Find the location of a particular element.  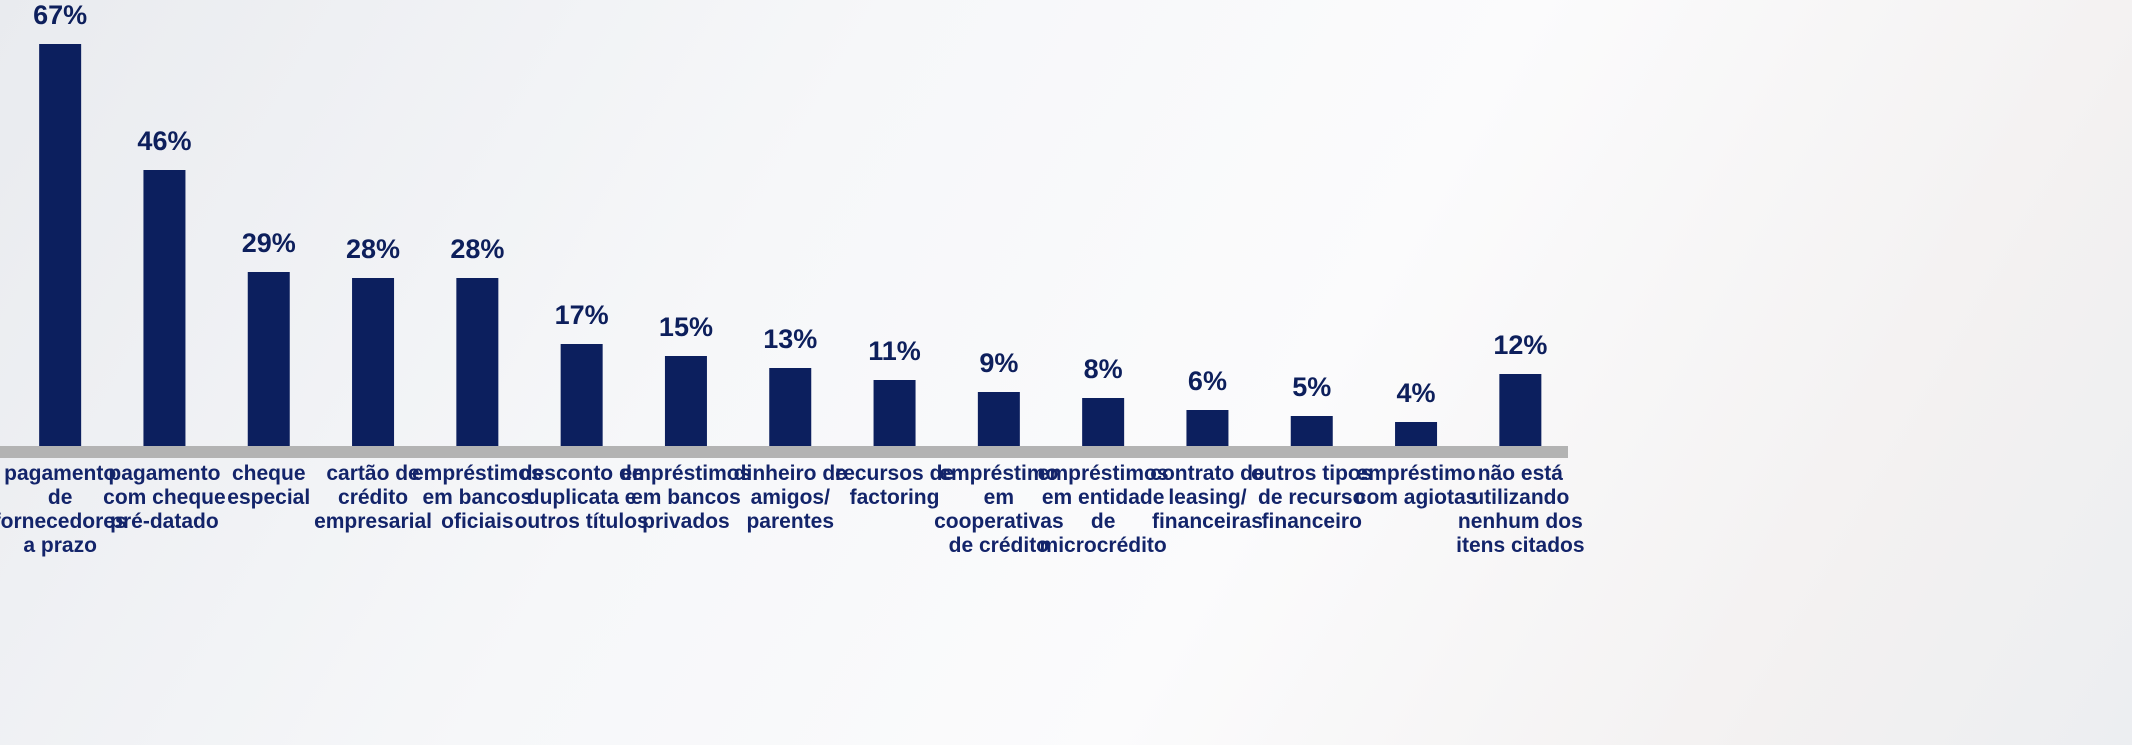

category-label: pagamento com cheque pré-datado is located at coordinates (164, 497).